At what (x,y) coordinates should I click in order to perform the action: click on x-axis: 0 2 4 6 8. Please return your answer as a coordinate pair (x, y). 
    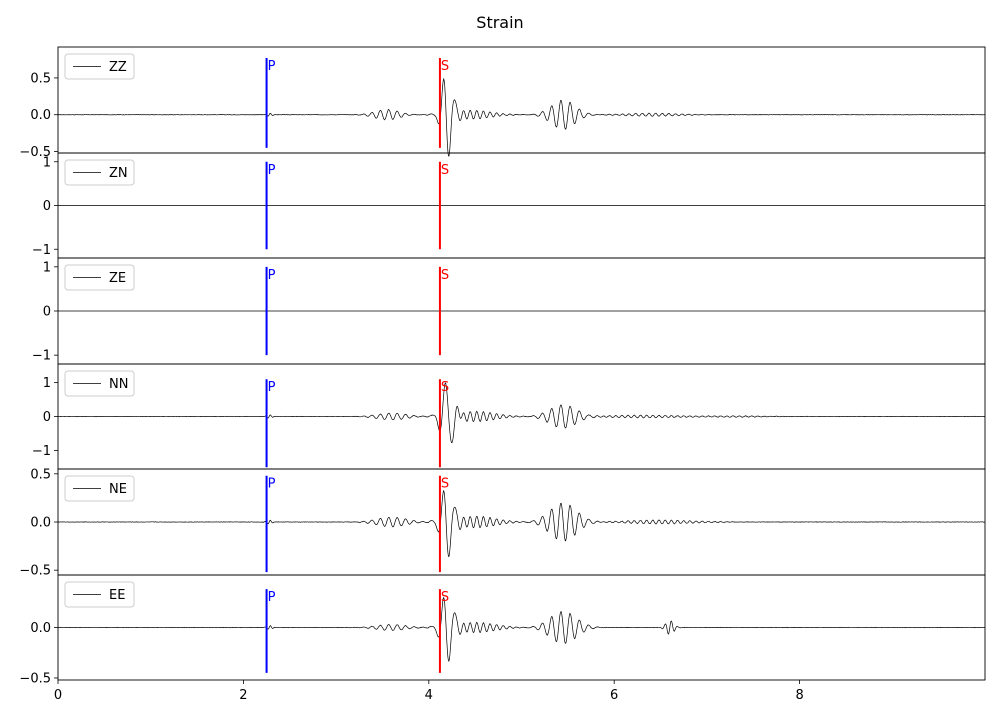
    Looking at the image, I should click on (429, 691).